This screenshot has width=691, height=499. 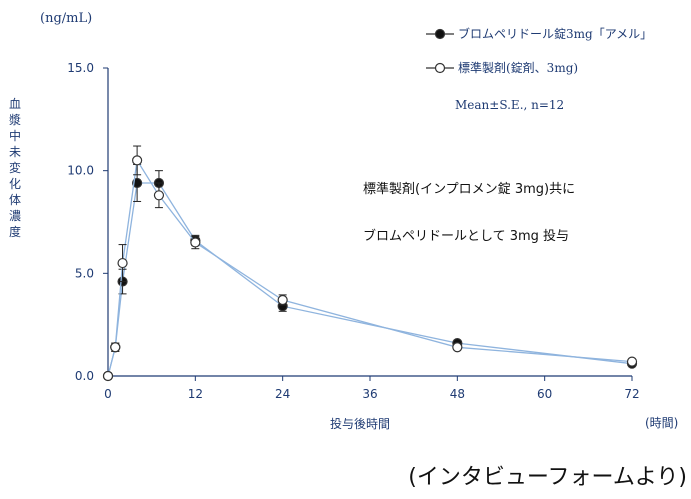 What do you see at coordinates (469, 189) in the screenshot?
I see `annotation-line-1: 標準製剤(インプロメン錠 3mg)共に` at bounding box center [469, 189].